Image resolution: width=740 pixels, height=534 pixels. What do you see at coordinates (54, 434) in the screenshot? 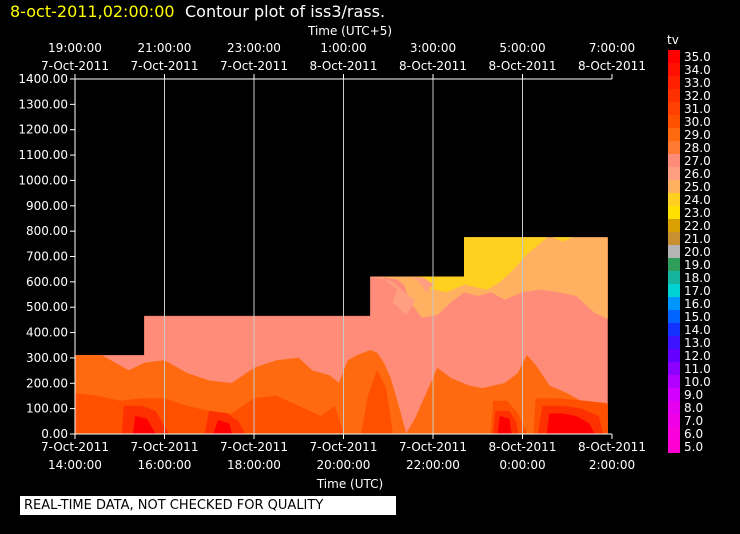
I see `y-tick-label: 0.00` at bounding box center [54, 434].